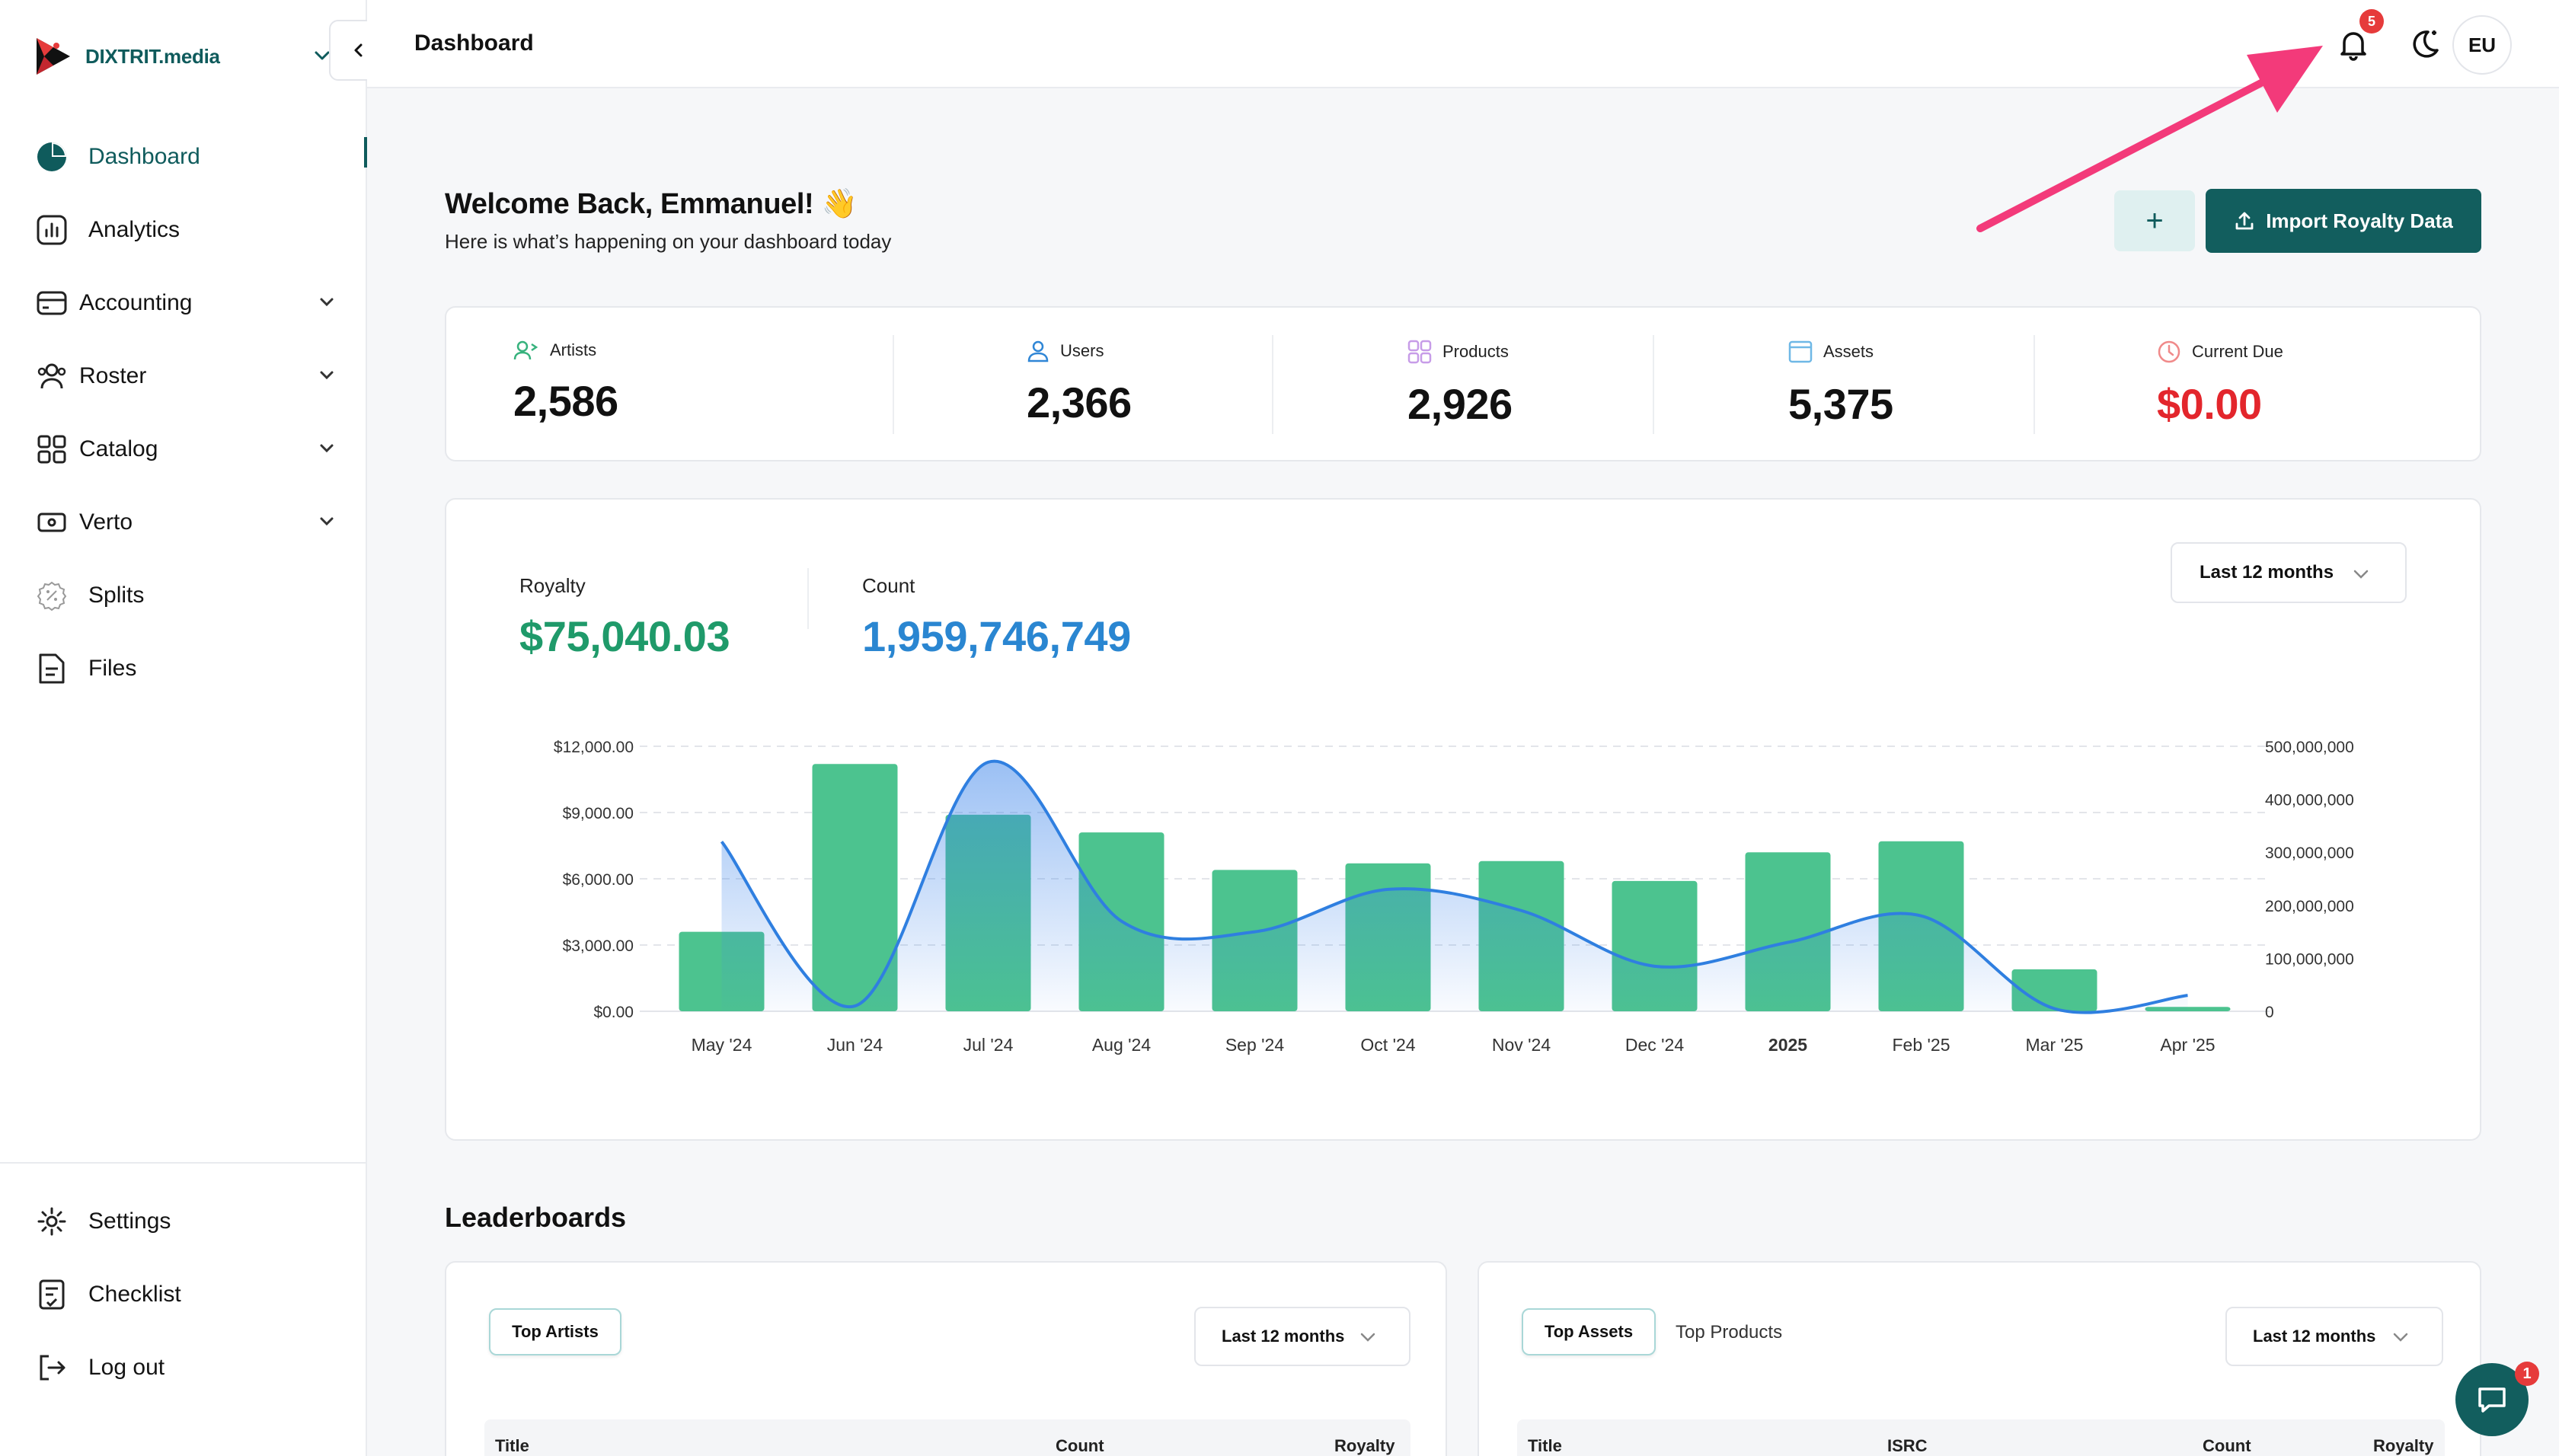  What do you see at coordinates (1082, 350) in the screenshot?
I see `stat-label: Users` at bounding box center [1082, 350].